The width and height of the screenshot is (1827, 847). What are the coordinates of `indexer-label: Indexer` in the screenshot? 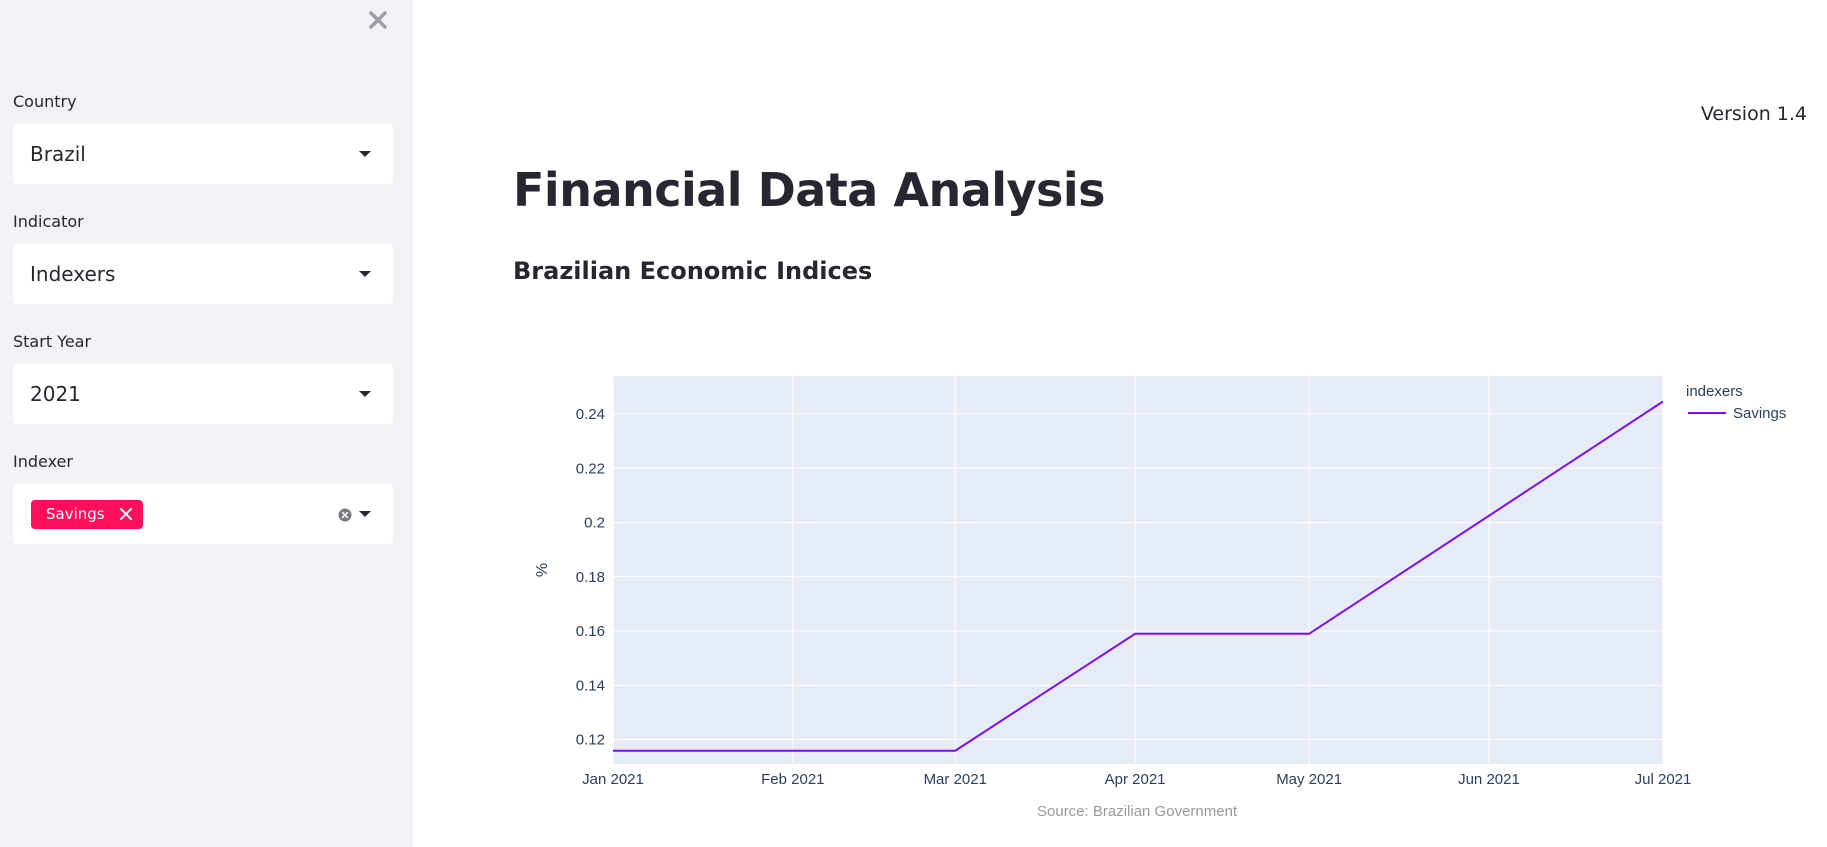 It's located at (43, 461).